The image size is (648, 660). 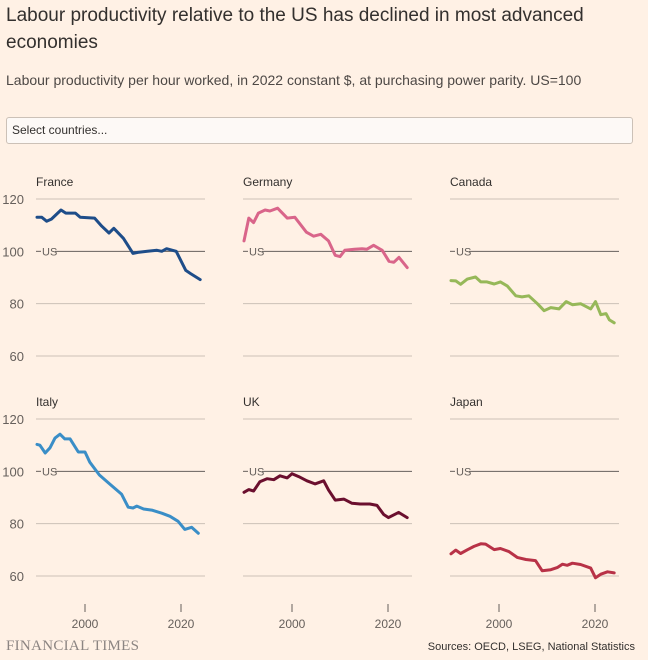 What do you see at coordinates (466, 402) in the screenshot?
I see `panel-title-japan: Japan` at bounding box center [466, 402].